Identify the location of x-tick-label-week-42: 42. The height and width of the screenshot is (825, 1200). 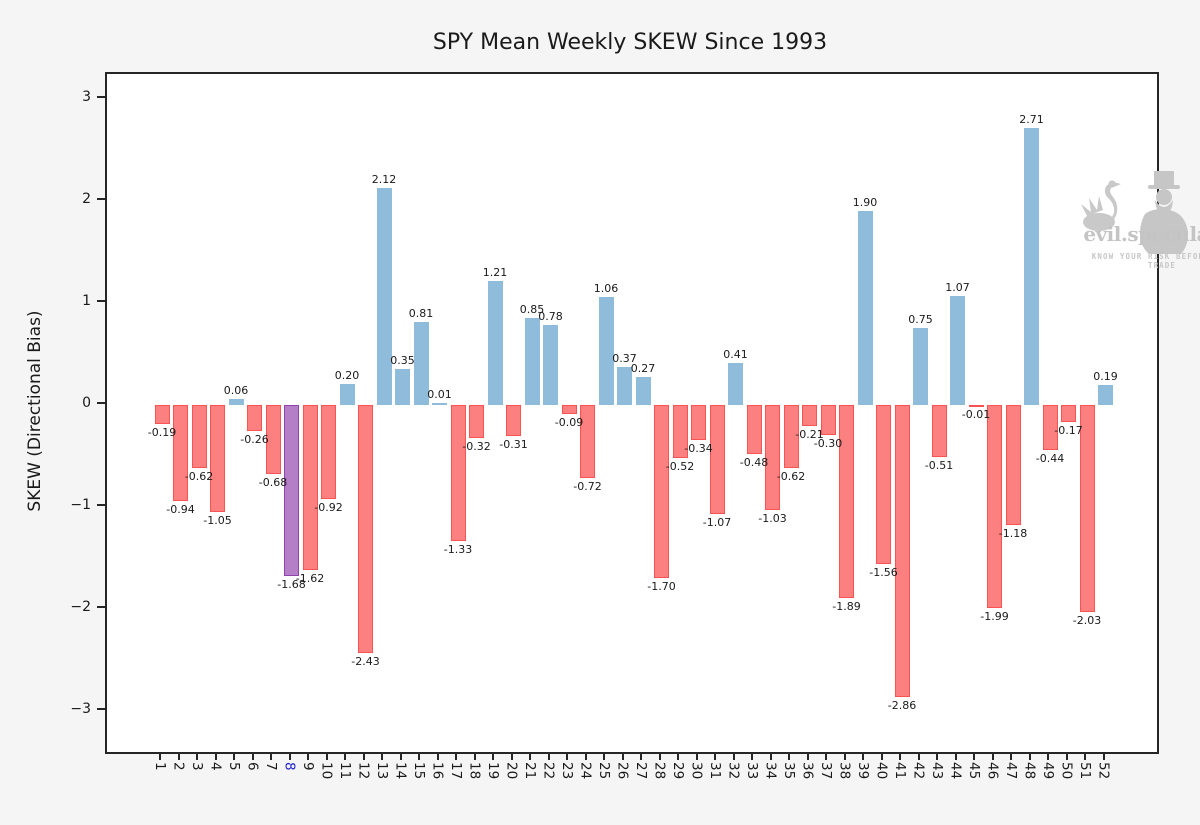
(918, 771).